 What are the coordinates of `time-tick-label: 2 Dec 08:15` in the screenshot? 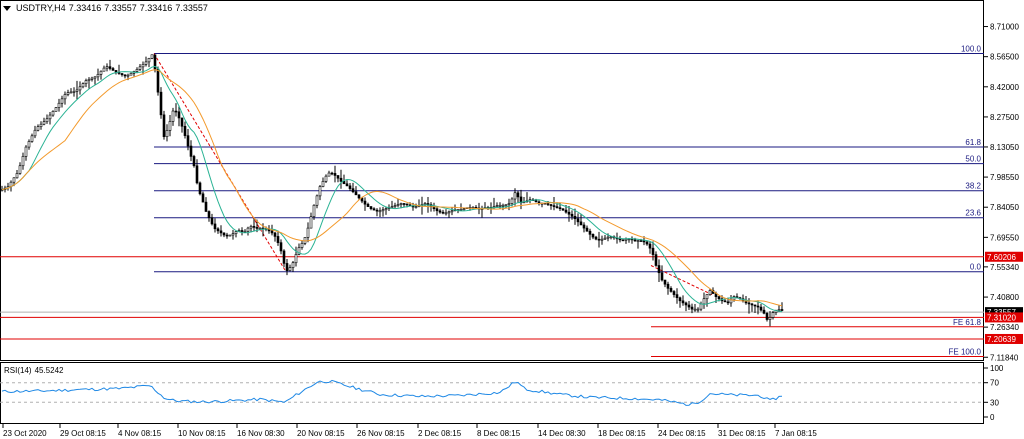 It's located at (440, 433).